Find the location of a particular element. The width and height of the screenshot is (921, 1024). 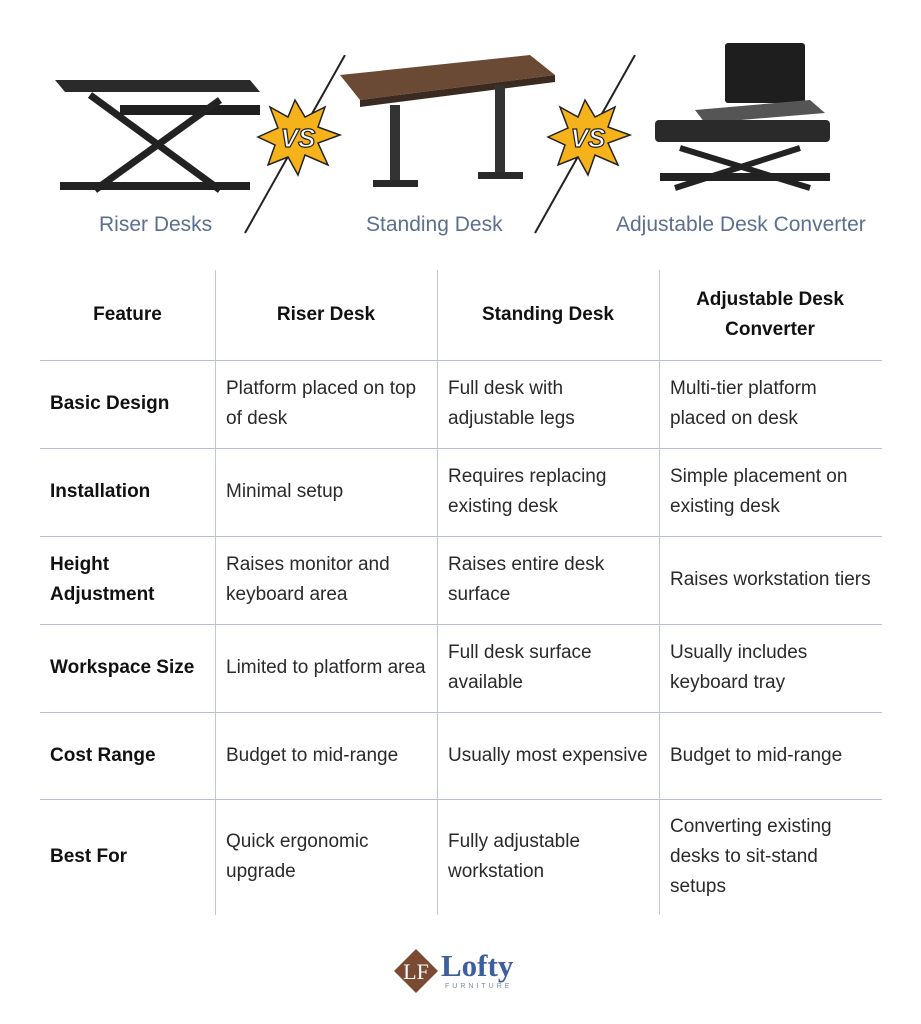

vs-badge-2: VS is located at coordinates (585, 144).